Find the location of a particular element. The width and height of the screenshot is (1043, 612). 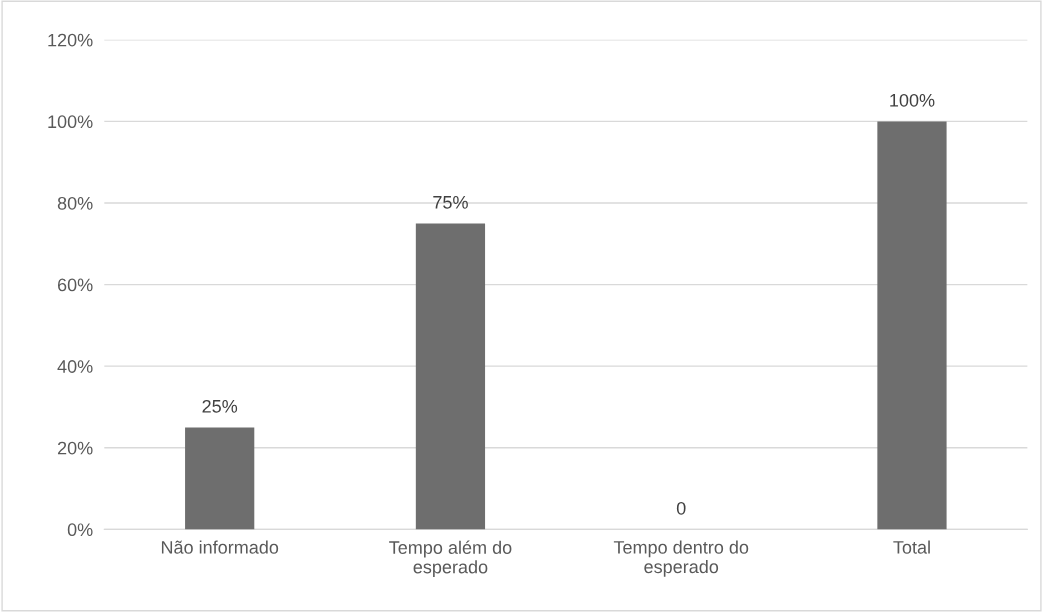

y-tick-label: 60% is located at coordinates (75, 285).